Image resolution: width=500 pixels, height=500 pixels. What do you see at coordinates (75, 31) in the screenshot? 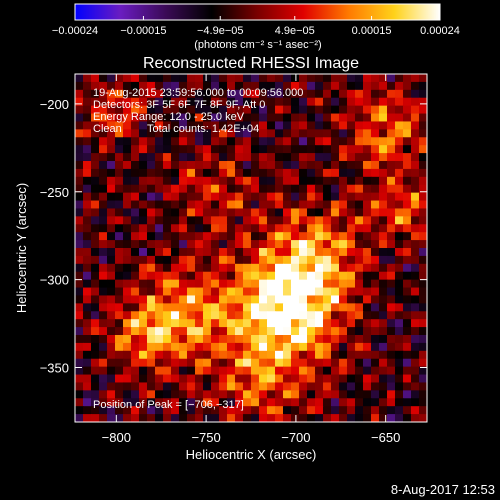
I see `colorbar-tick-label: −0.00024` at bounding box center [75, 31].